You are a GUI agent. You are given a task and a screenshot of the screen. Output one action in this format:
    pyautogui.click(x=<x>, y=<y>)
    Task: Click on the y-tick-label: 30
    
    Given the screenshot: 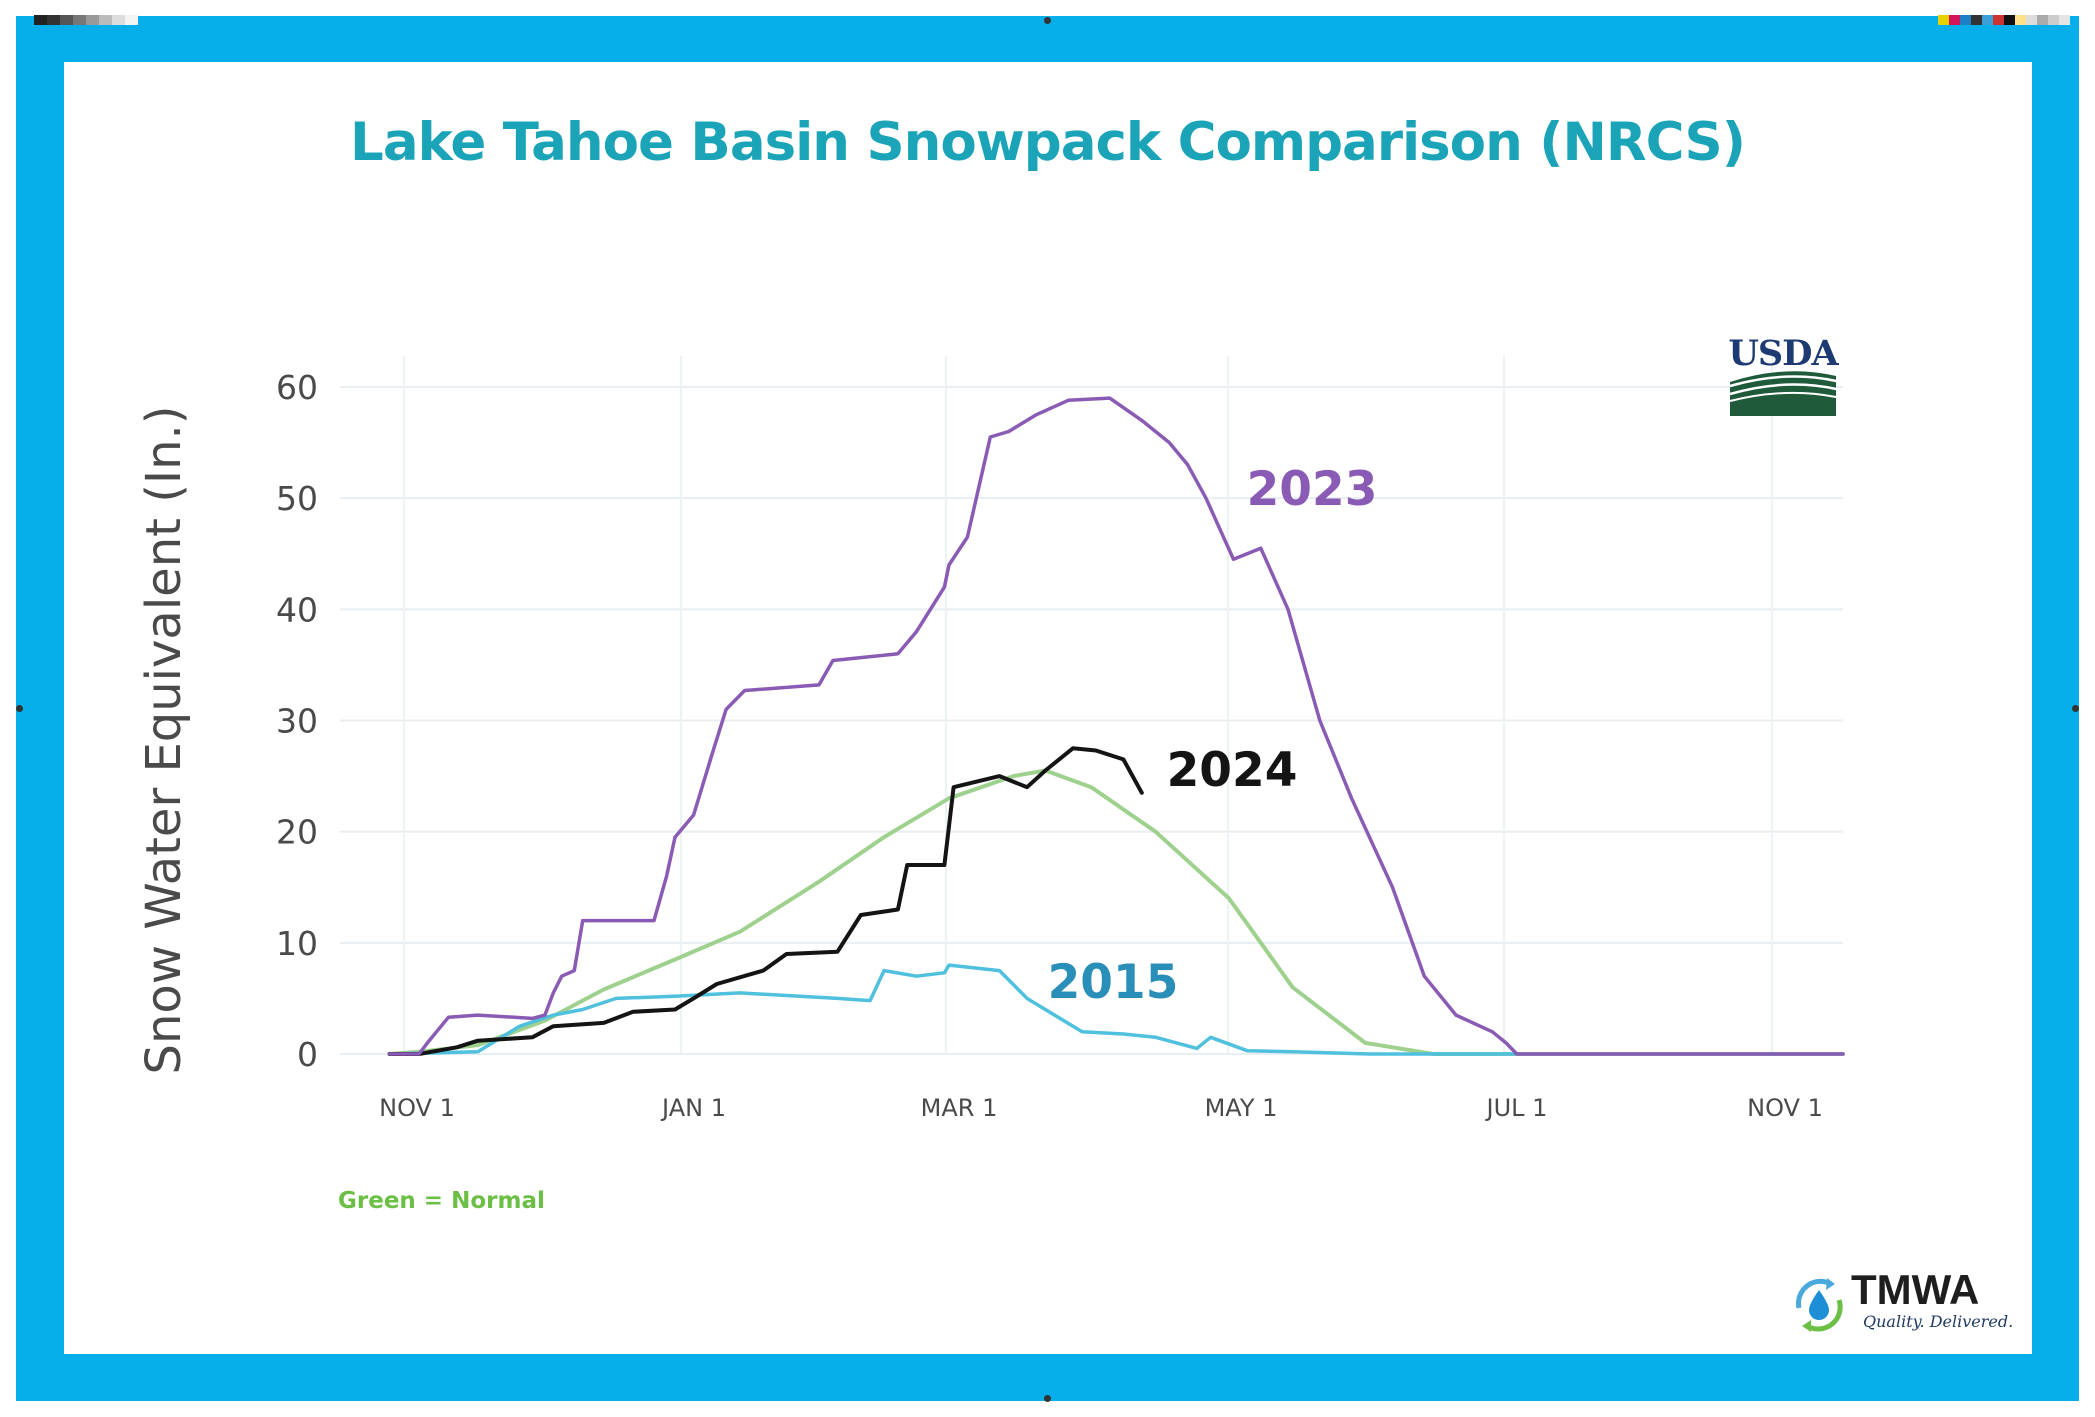 What is the action you would take?
    pyautogui.click(x=297, y=721)
    